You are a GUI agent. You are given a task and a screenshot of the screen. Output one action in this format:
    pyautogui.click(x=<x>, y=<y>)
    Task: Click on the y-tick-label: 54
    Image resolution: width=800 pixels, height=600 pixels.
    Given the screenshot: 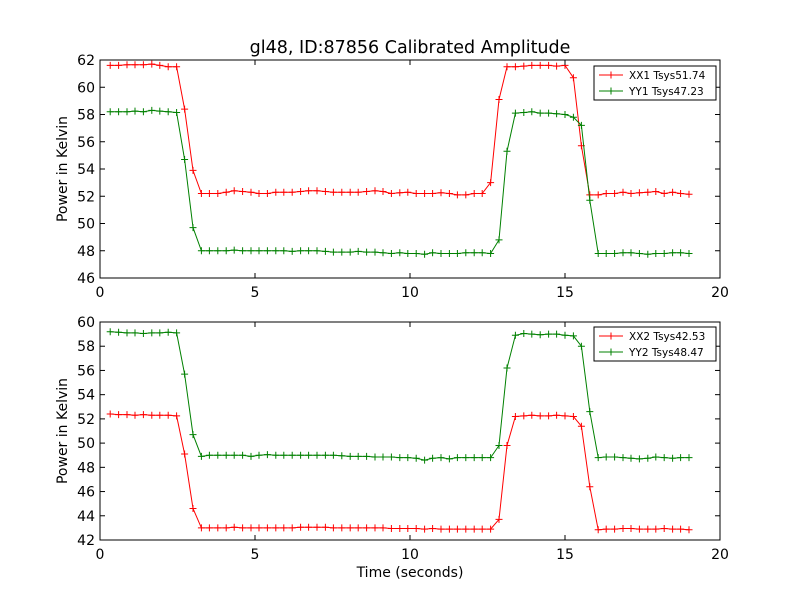 What is the action you would take?
    pyautogui.click(x=86, y=396)
    